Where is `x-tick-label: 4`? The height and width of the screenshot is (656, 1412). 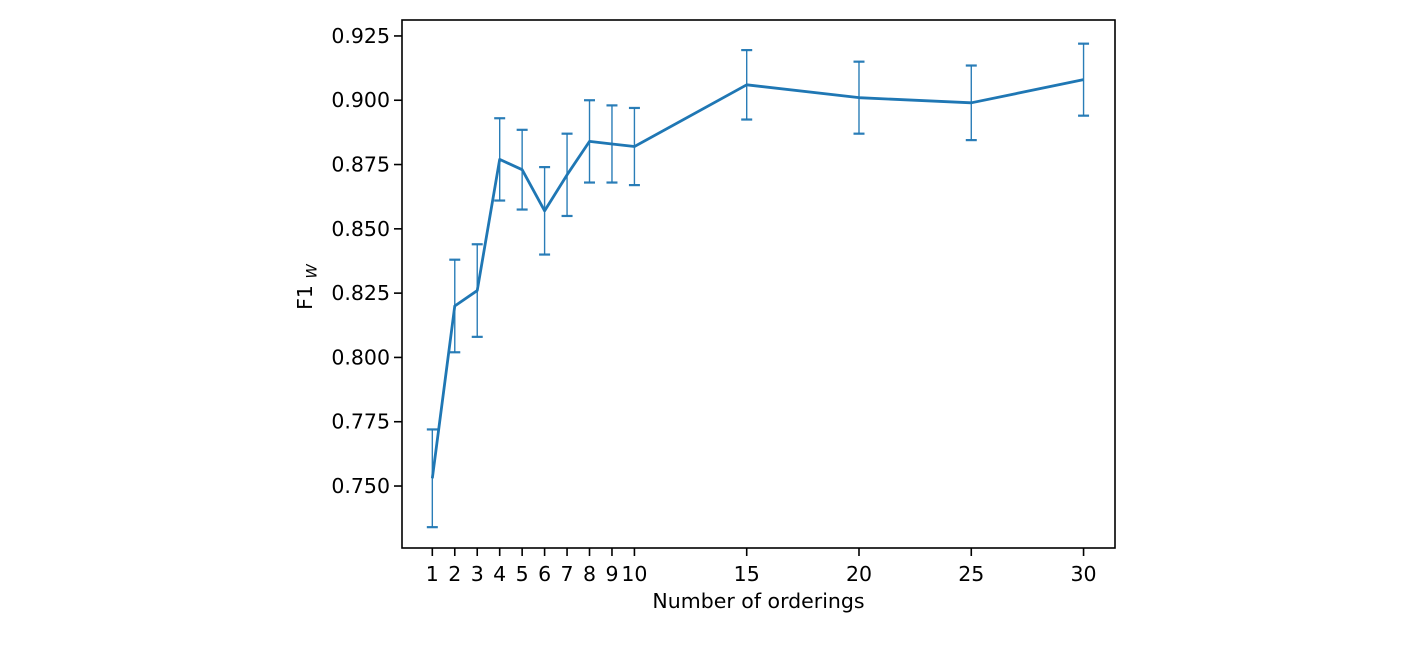
x-tick-label: 4 is located at coordinates (499, 574).